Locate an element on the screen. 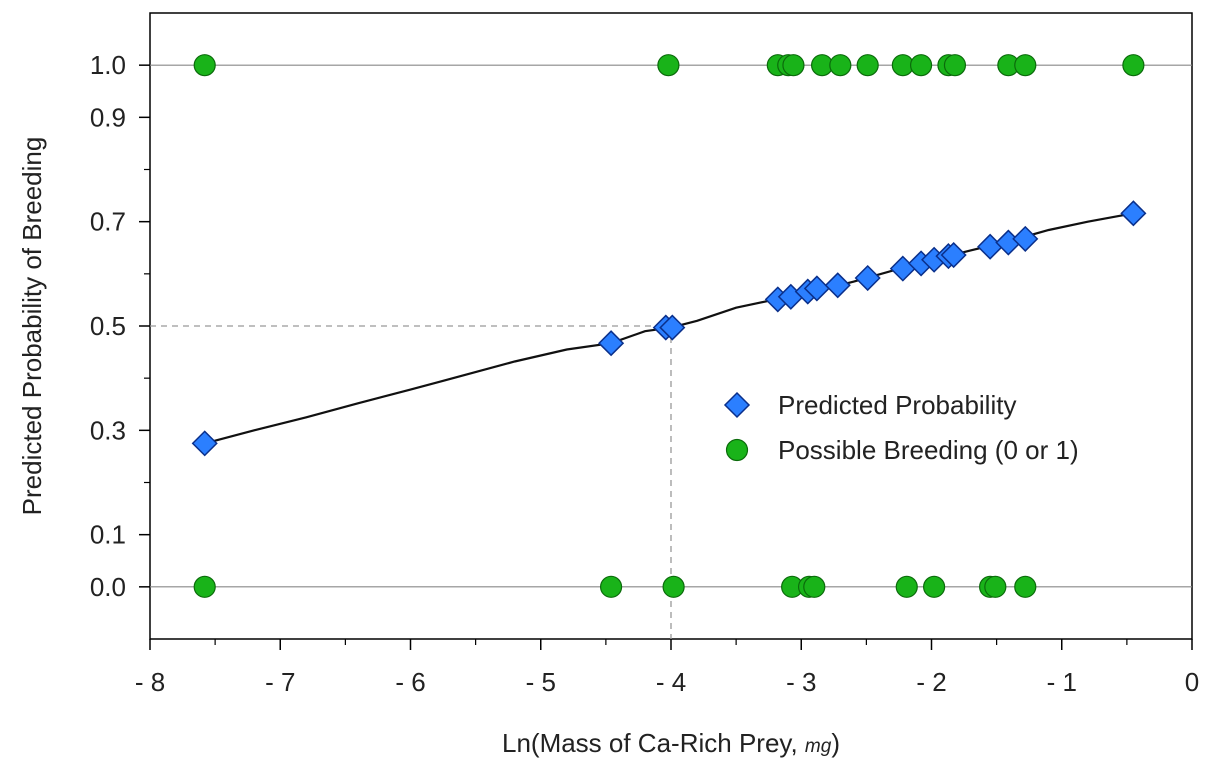  y-tick-label: 0.7 is located at coordinates (108, 222).